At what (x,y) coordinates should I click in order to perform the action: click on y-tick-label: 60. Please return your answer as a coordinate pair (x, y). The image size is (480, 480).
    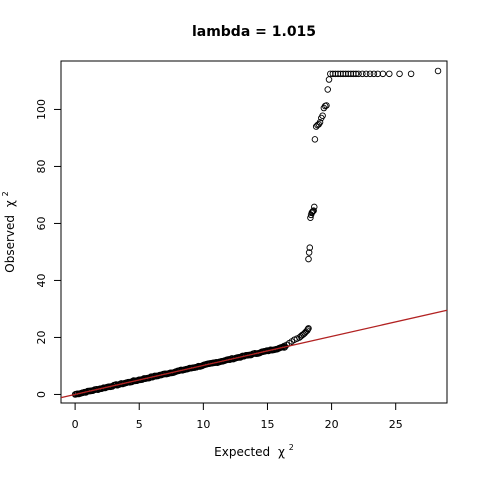
    Looking at the image, I should click on (41, 223).